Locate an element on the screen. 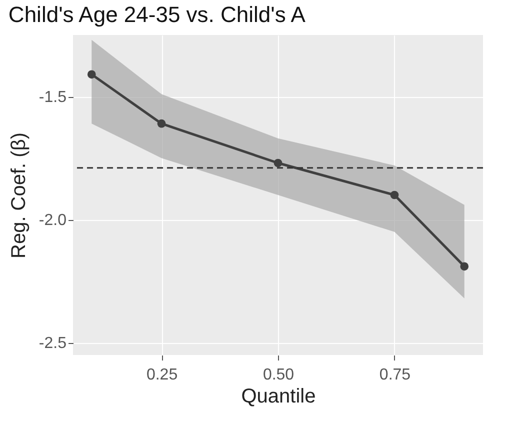  chart-title: Child's Age 24-35 vs. Child's A is located at coordinates (157, 14).